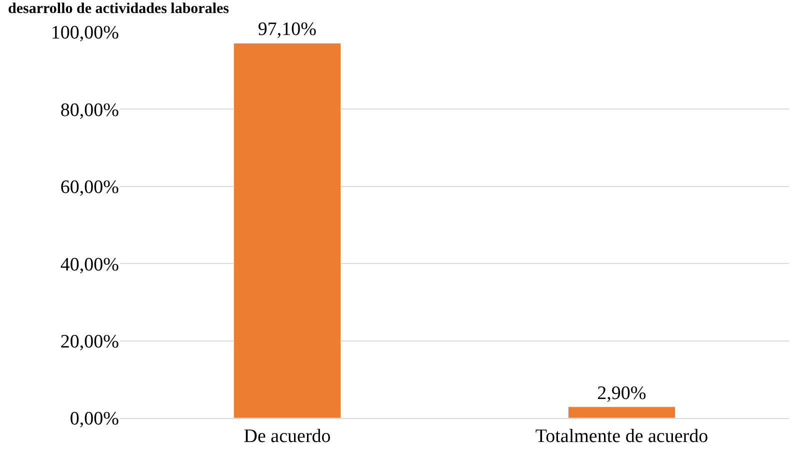 This screenshot has height=463, width=804. What do you see at coordinates (90, 187) in the screenshot?
I see `y-tick-label: 60,00%` at bounding box center [90, 187].